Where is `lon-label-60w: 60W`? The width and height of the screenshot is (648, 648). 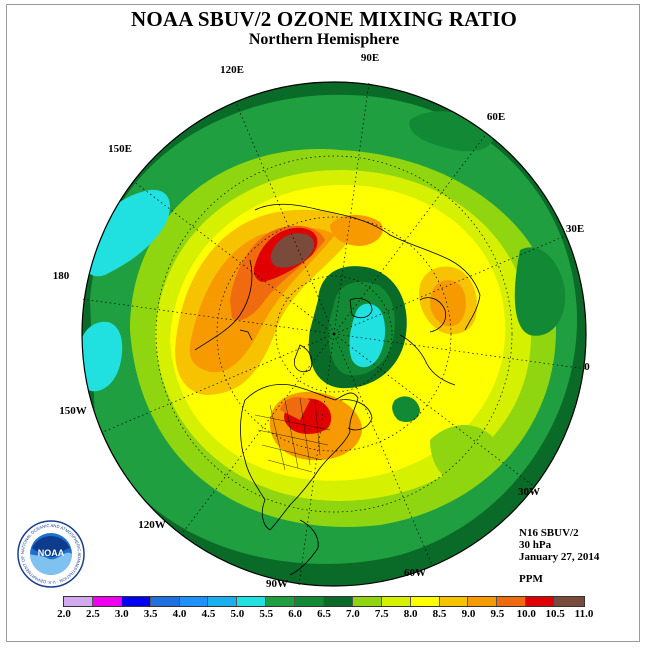 lon-label-60w: 60W is located at coordinates (415, 573).